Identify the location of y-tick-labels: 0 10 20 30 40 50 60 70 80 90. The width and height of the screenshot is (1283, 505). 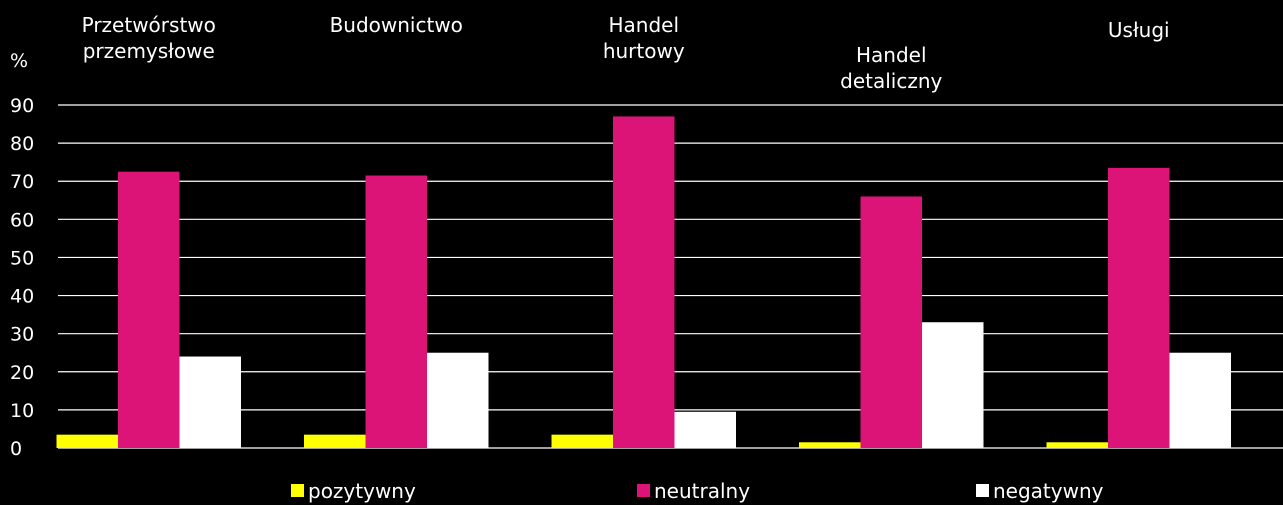
(22, 277).